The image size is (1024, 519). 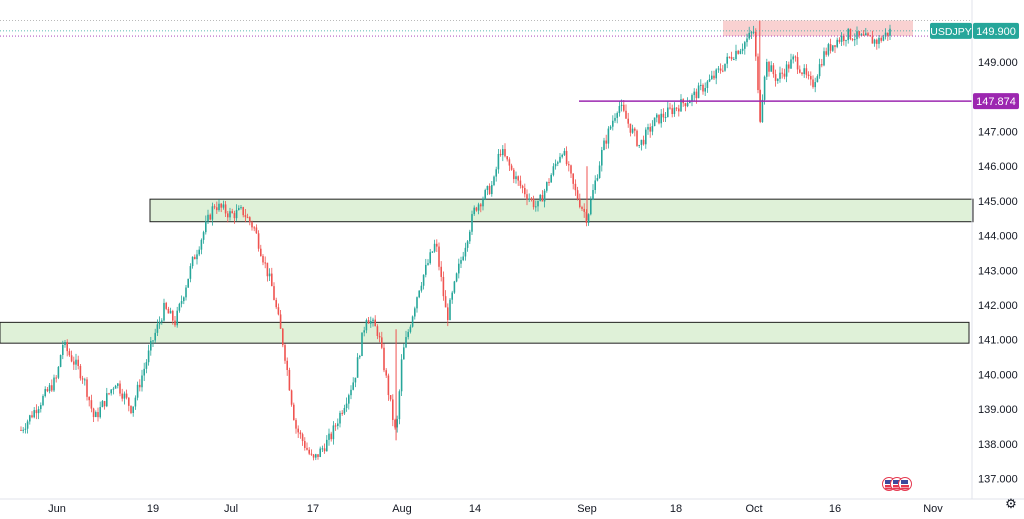 I want to click on price-tick-label: 142.000, so click(x=998, y=306).